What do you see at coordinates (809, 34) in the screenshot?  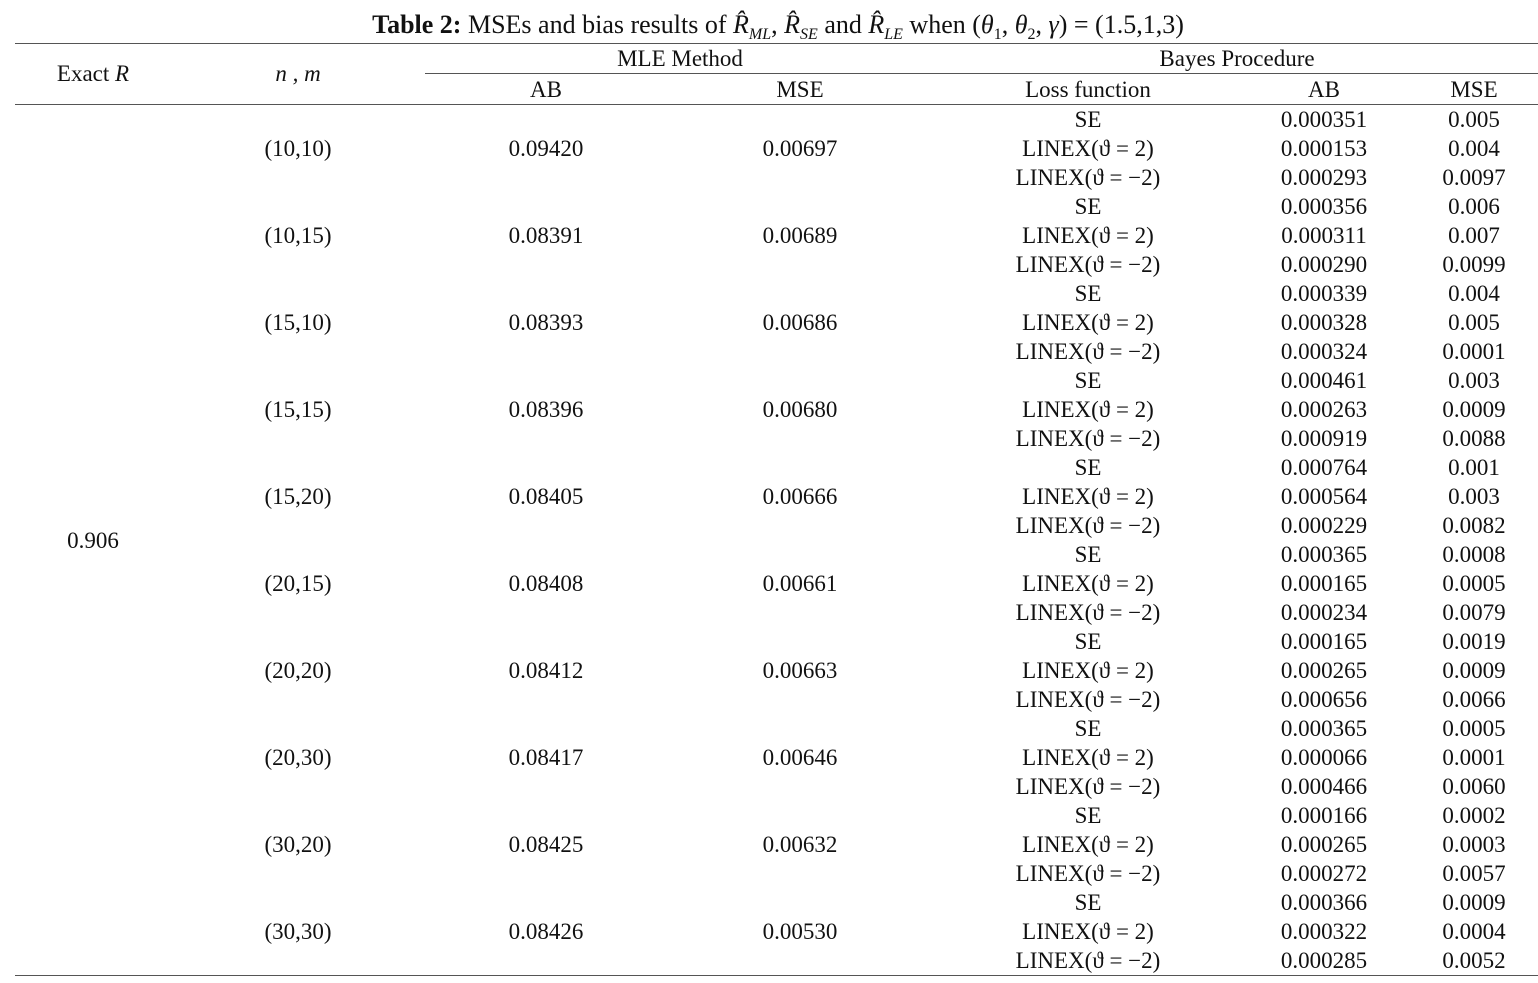 I see `title-text: SE` at bounding box center [809, 34].